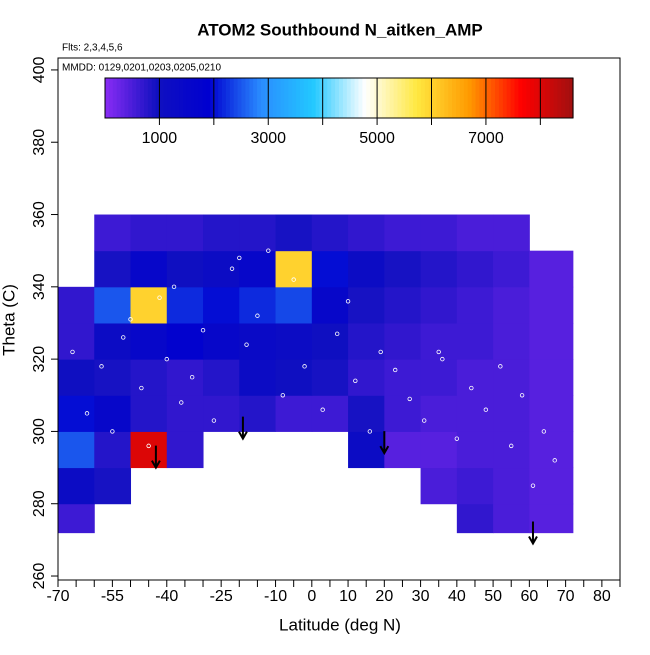 This screenshot has width=650, height=655. Describe the element at coordinates (377, 138) in the screenshot. I see `colorbar-tick-label: 5000` at that location.